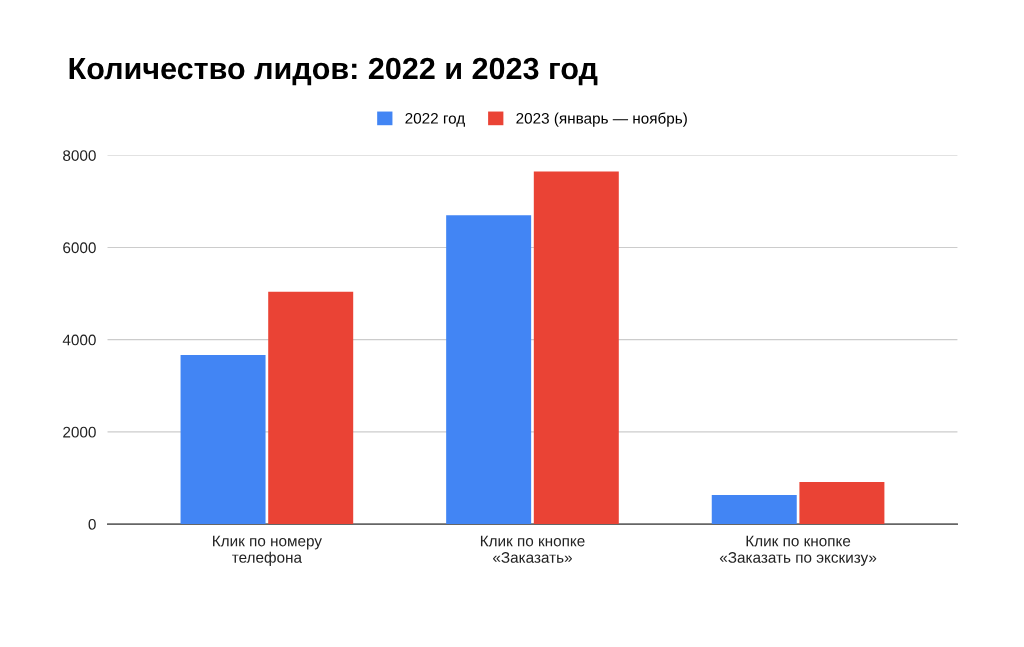  What do you see at coordinates (79, 248) in the screenshot?
I see `y-tick-label: 6000` at bounding box center [79, 248].